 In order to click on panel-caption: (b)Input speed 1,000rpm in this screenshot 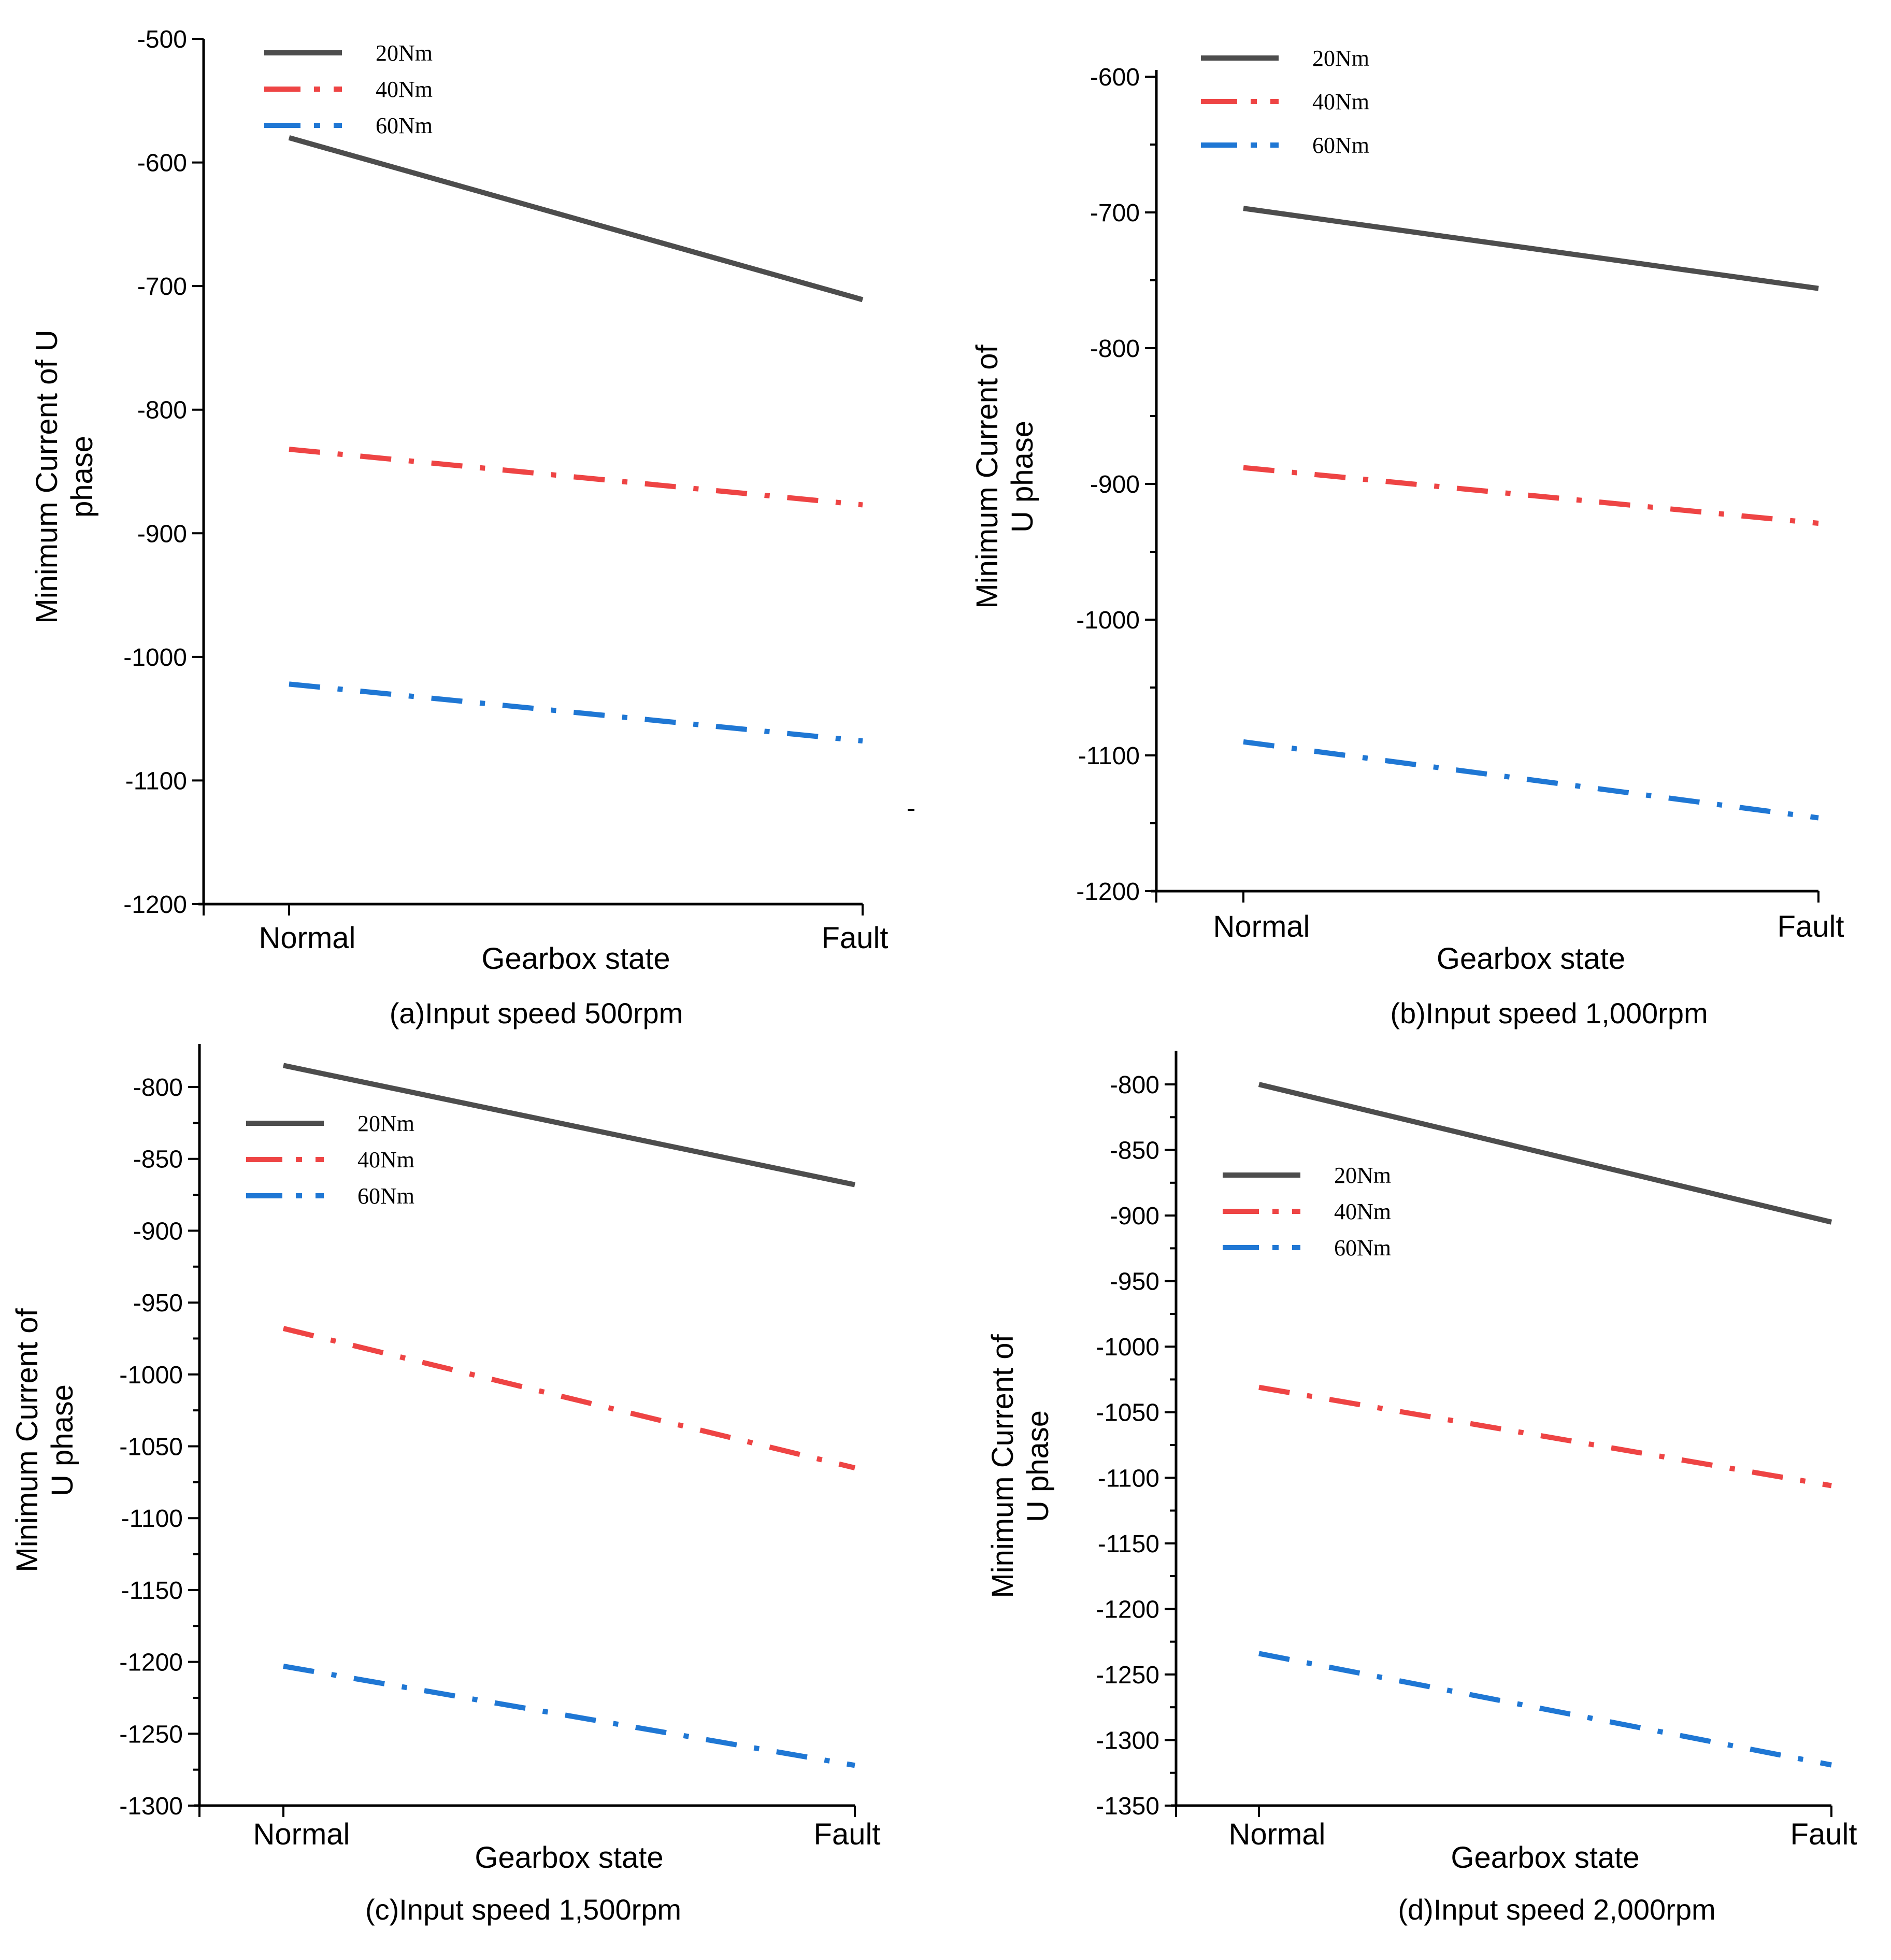, I will do `click(1549, 1013)`.